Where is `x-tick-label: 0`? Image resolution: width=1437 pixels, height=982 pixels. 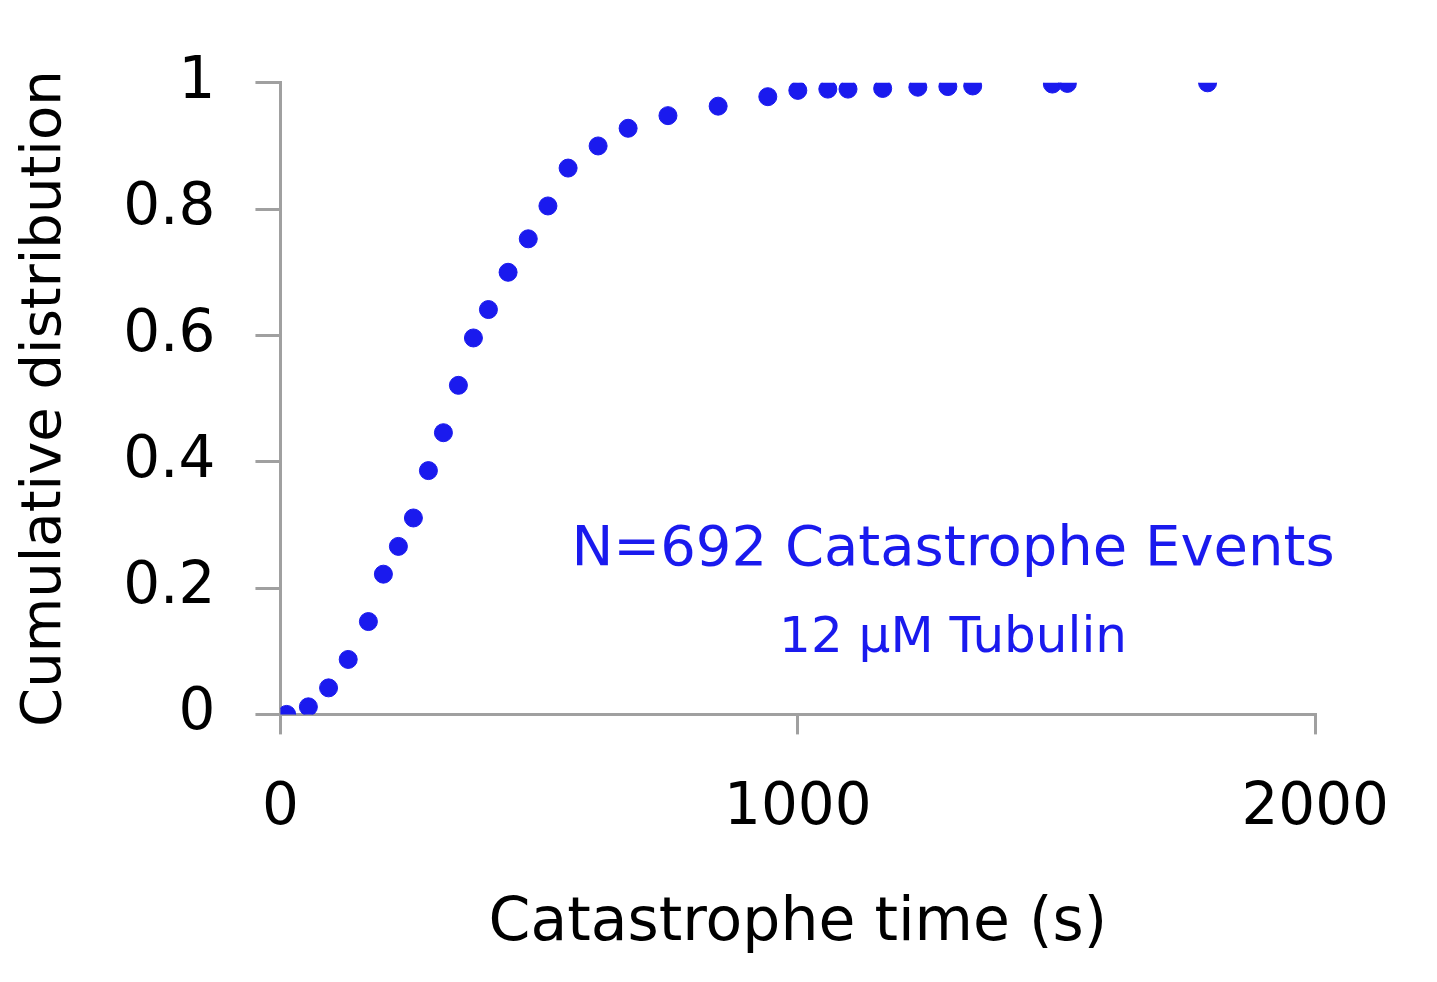
x-tick-label: 0 is located at coordinates (280, 804).